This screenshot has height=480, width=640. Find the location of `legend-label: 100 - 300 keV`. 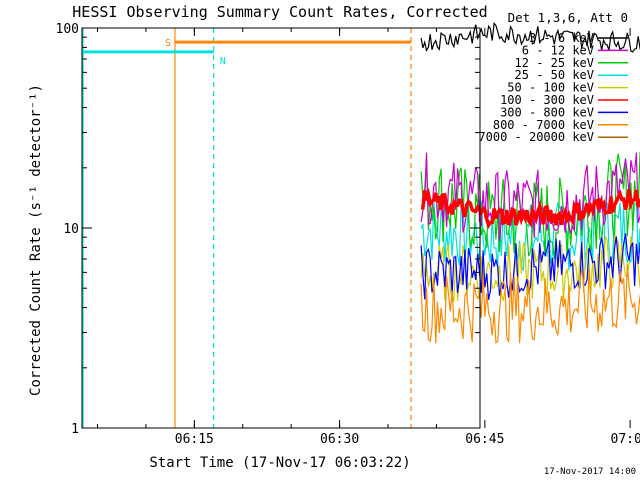

legend-label: 100 - 300 keV is located at coordinates (547, 100).